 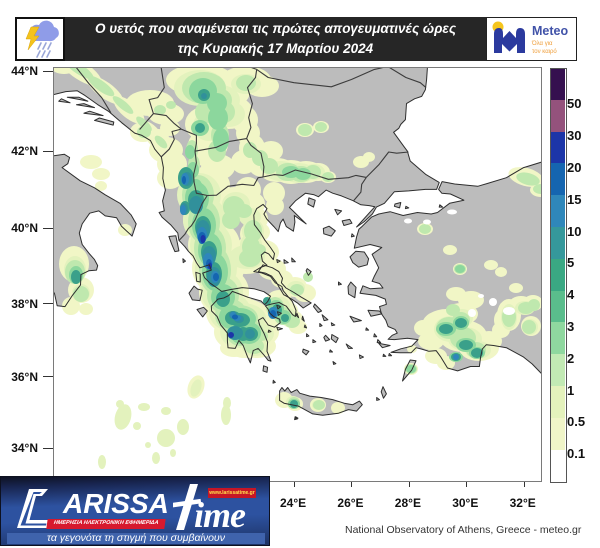 What do you see at coordinates (544, 51) in the screenshot?
I see `svg-text: τον καιρό` at bounding box center [544, 51].